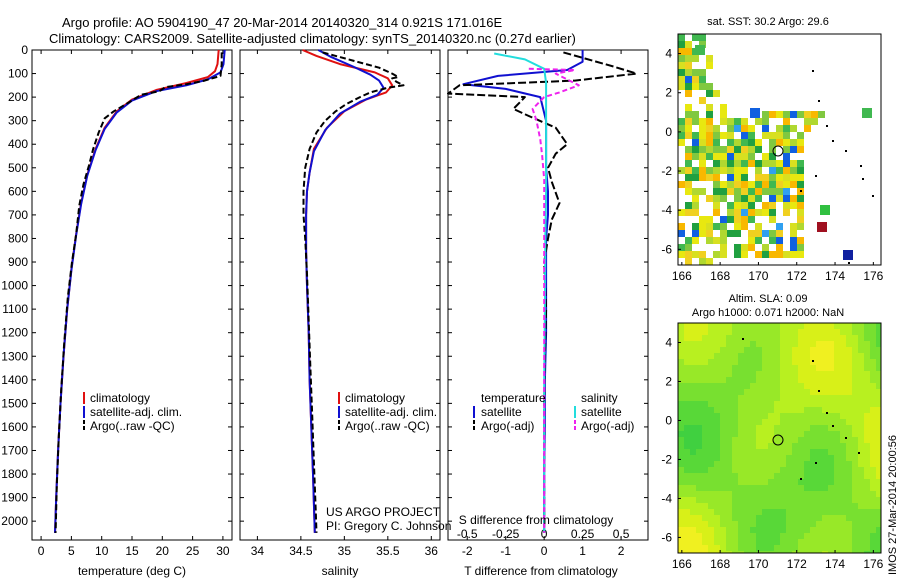 The width and height of the screenshot is (900, 580). I want to click on s-tick-label: 0, so click(544, 534).